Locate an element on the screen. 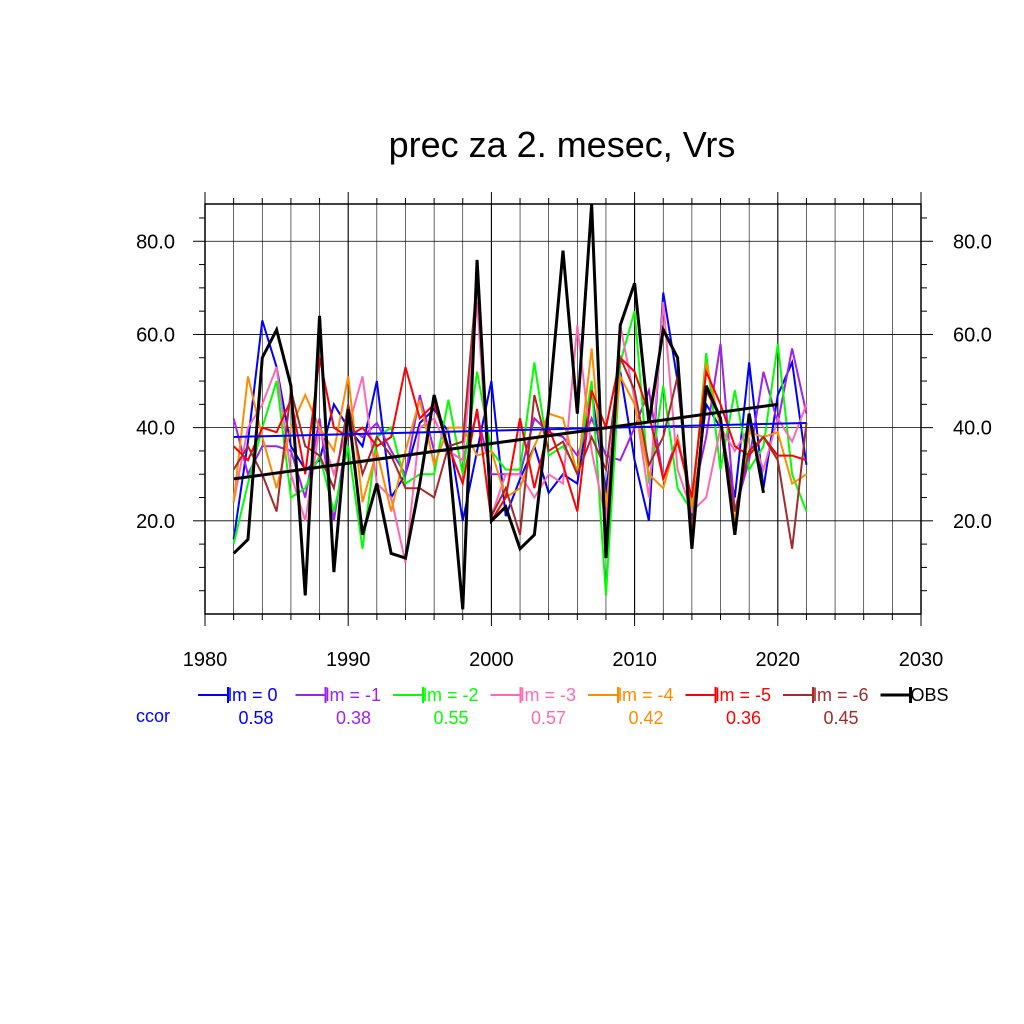  legend-ccor-5: 0.36 is located at coordinates (743, 718).